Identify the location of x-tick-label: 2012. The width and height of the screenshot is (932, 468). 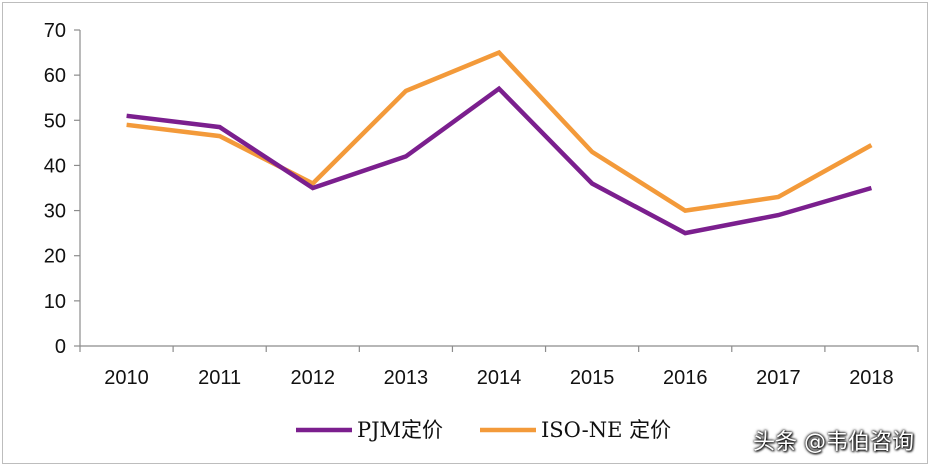
(313, 378).